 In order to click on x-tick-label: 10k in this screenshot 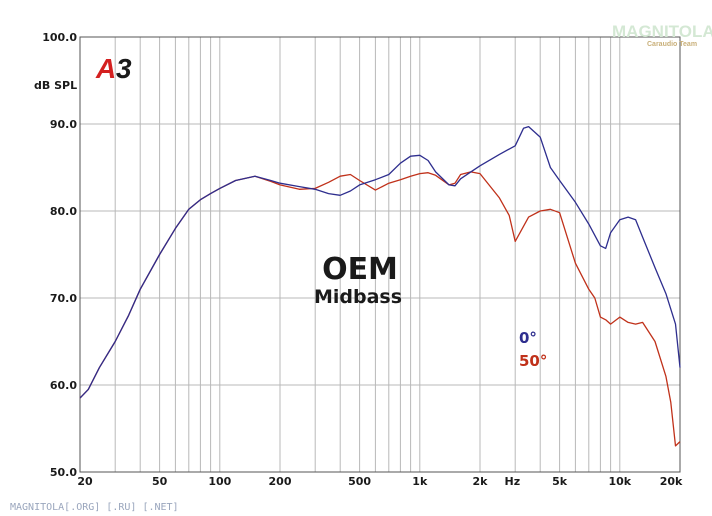, I will do `click(619, 481)`.